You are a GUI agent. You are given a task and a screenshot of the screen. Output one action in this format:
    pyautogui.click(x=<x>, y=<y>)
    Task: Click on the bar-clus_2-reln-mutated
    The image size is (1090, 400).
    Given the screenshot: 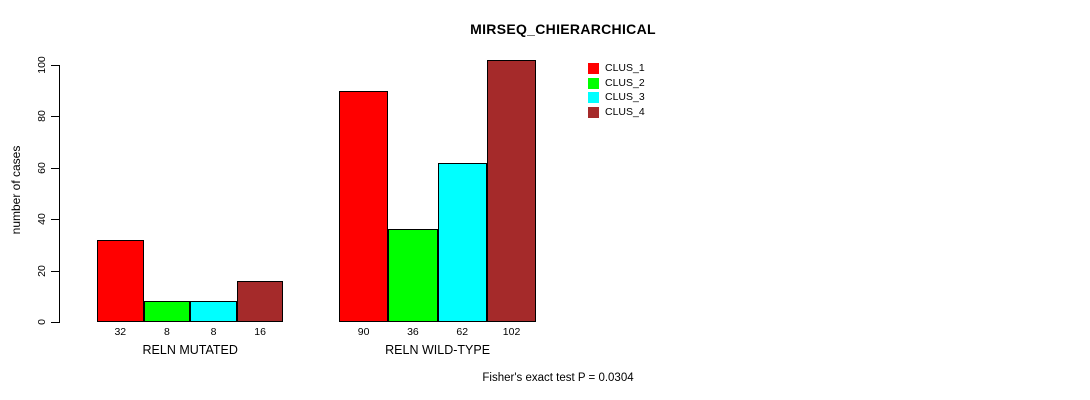 What is the action you would take?
    pyautogui.click(x=167, y=311)
    